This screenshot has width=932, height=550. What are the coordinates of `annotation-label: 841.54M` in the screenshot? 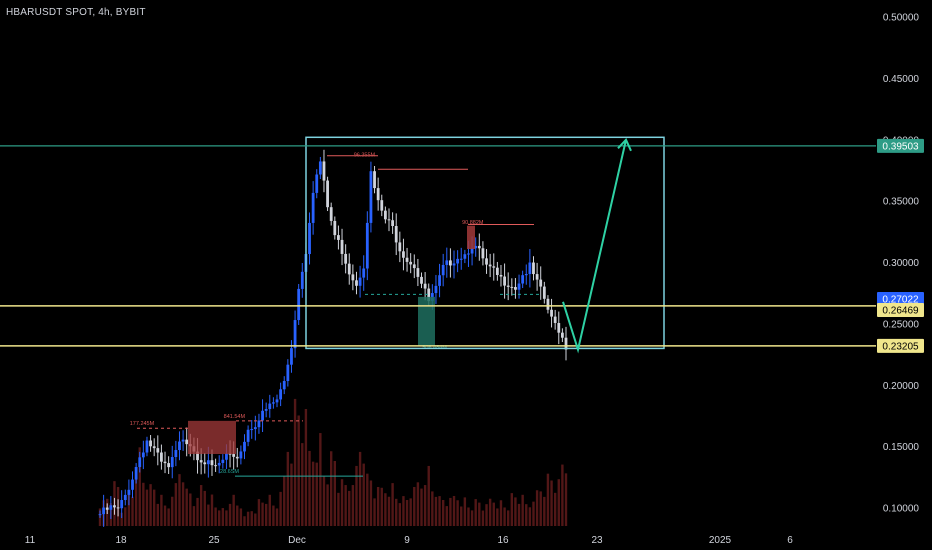 It's located at (235, 417).